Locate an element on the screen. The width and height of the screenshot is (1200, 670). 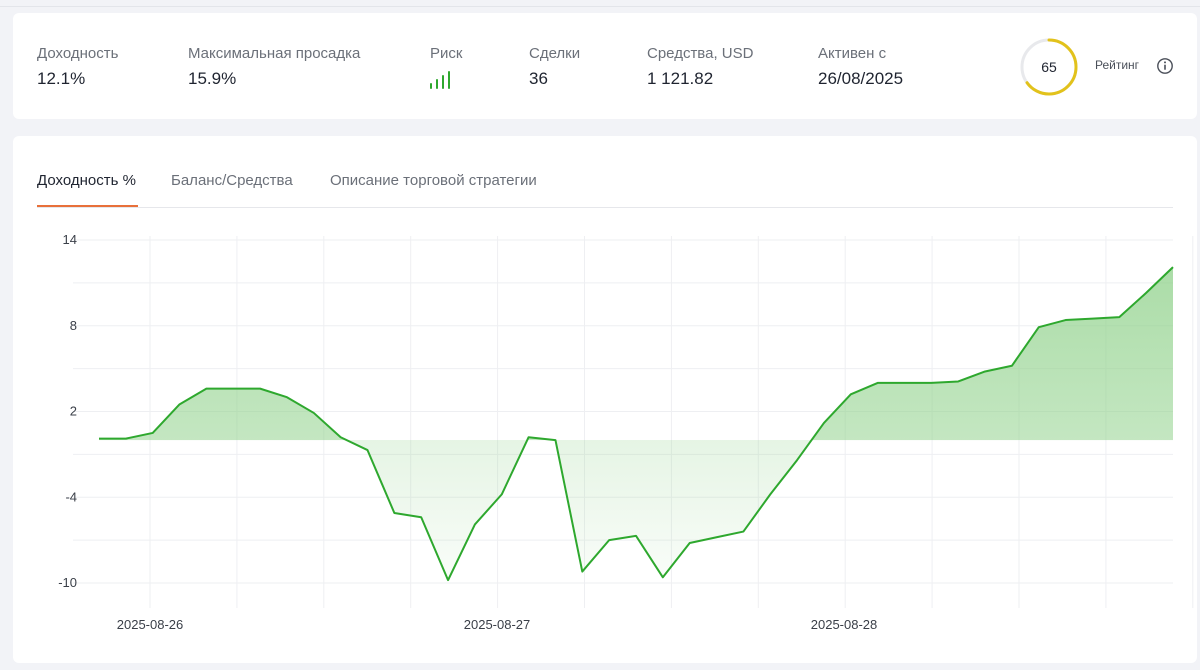
stat-equity-label: Средства, USD is located at coordinates (700, 53).